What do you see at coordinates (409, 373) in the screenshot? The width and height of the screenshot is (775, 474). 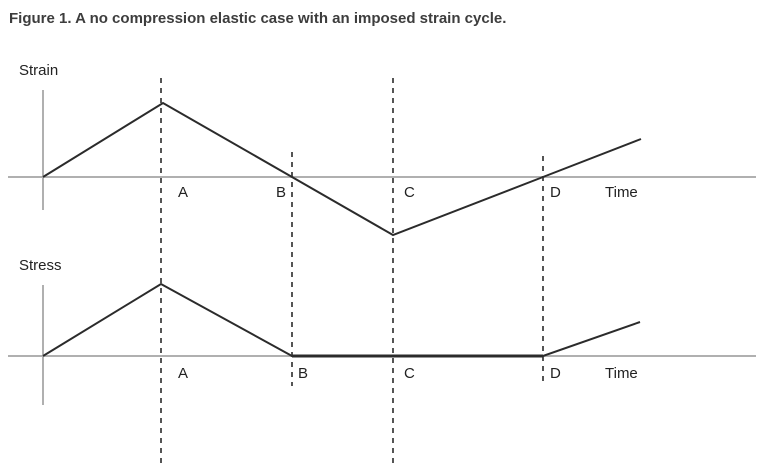 I see `stress-marker-c: C` at bounding box center [409, 373].